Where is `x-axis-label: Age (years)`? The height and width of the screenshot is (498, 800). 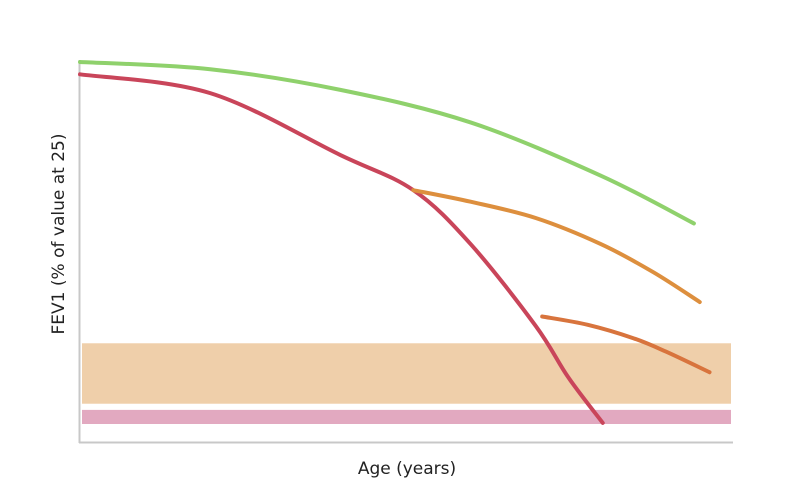
x-axis-label: Age (years) is located at coordinates (407, 469).